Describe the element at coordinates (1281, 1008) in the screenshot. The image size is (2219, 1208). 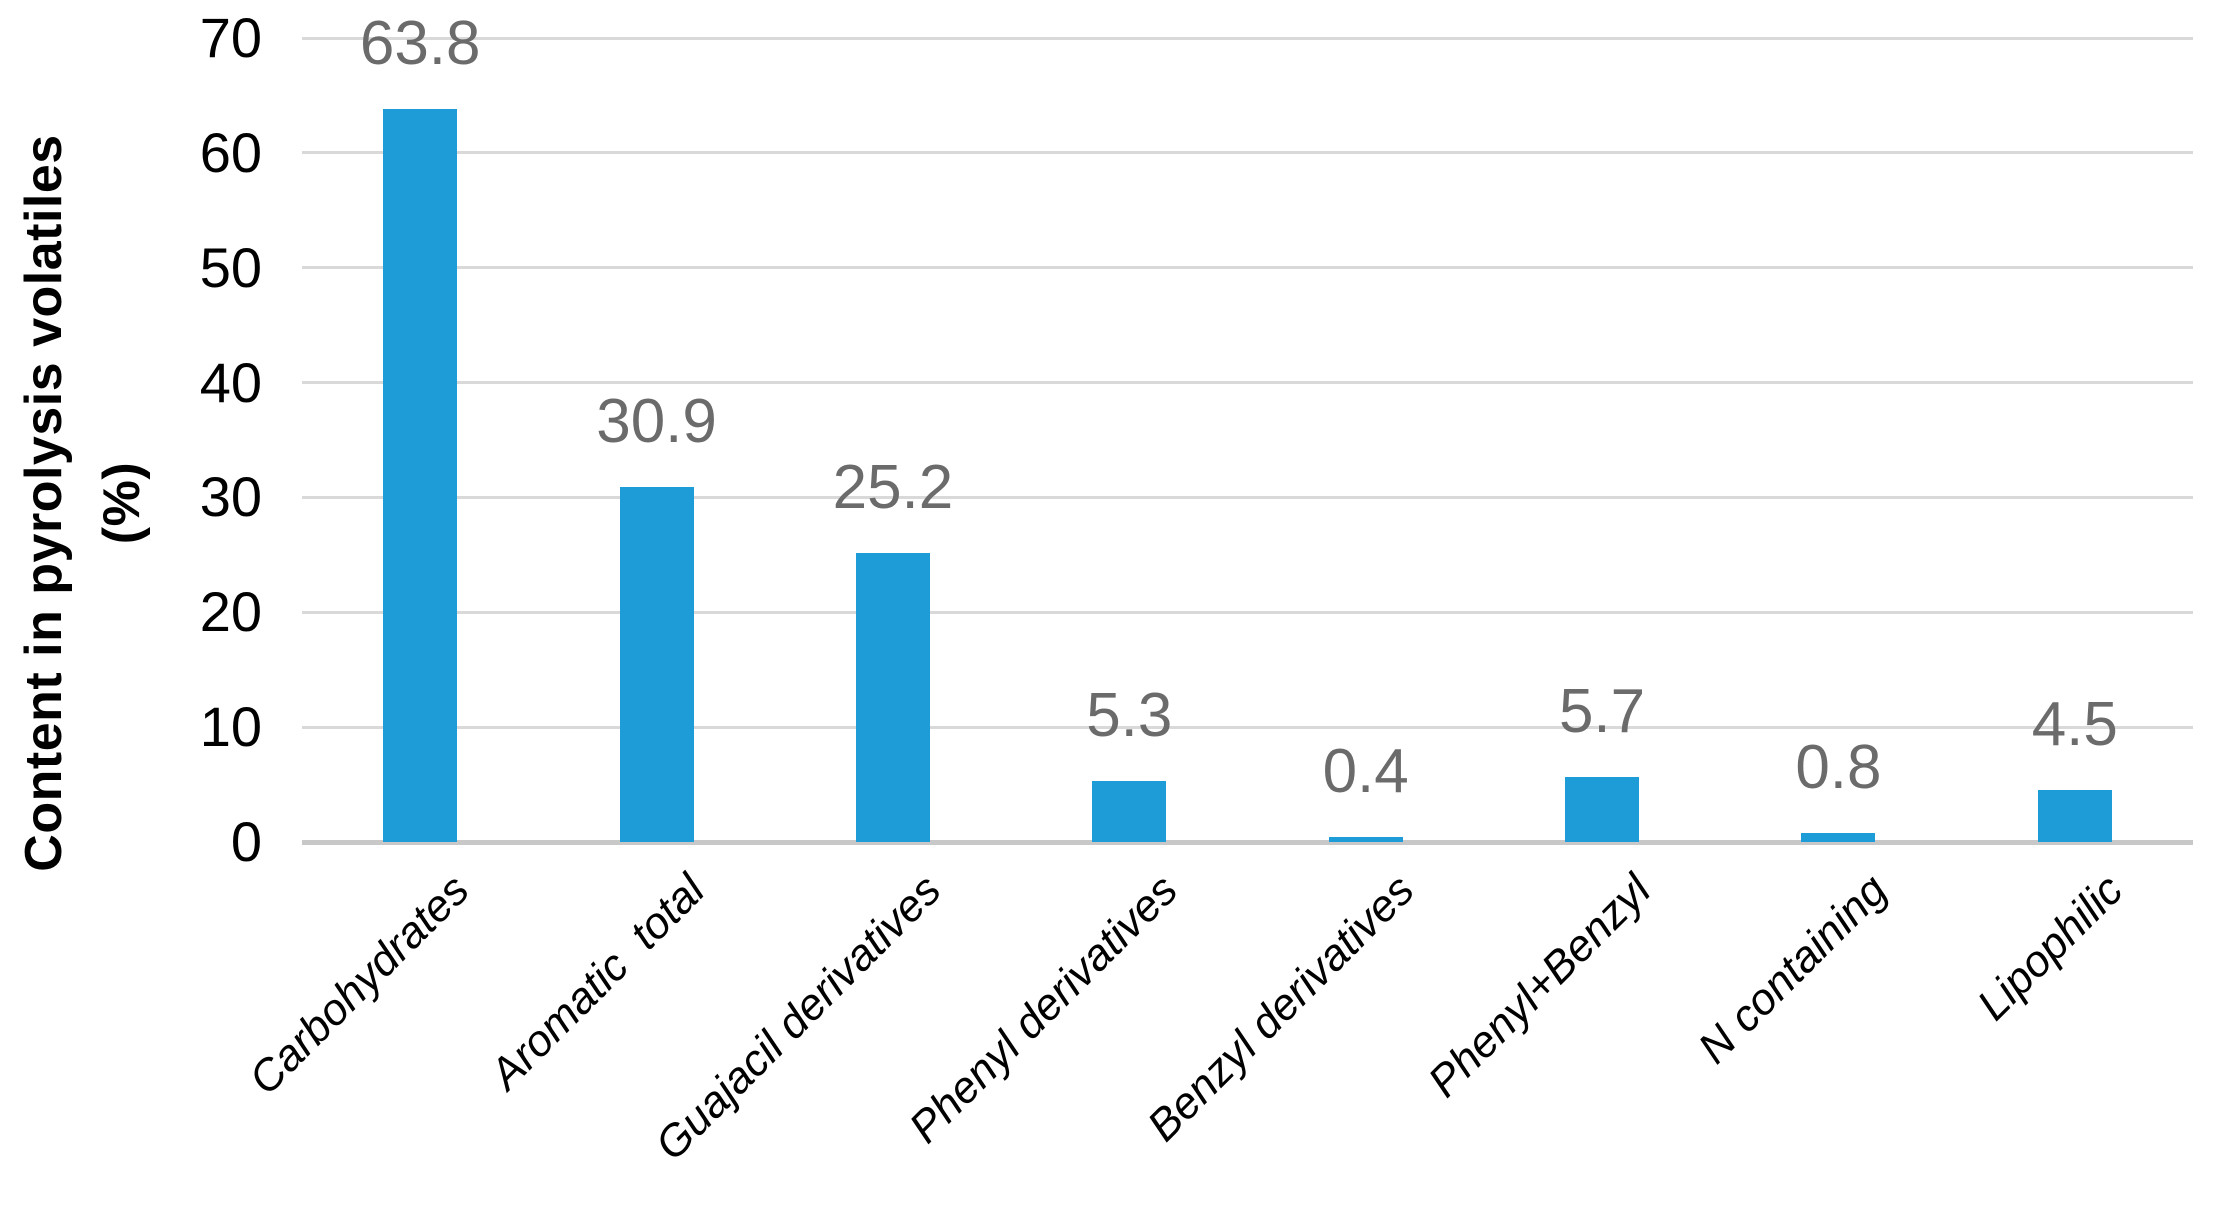
I see `x-category-label: Benzyl derivatives` at that location.